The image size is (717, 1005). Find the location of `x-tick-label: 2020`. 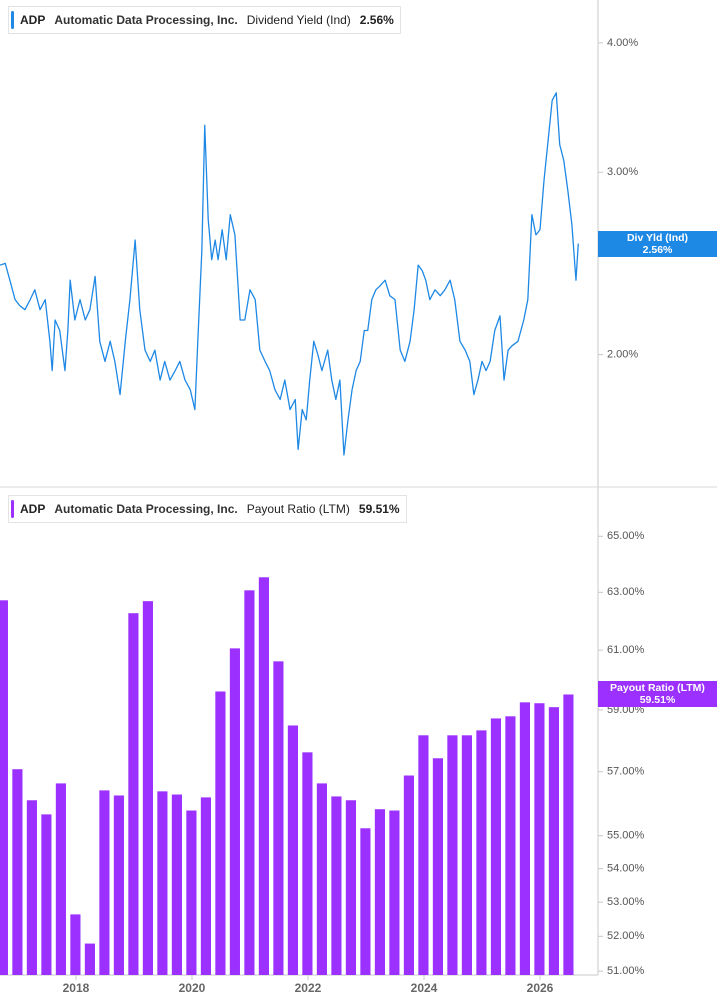

x-tick-label: 2020 is located at coordinates (192, 988).